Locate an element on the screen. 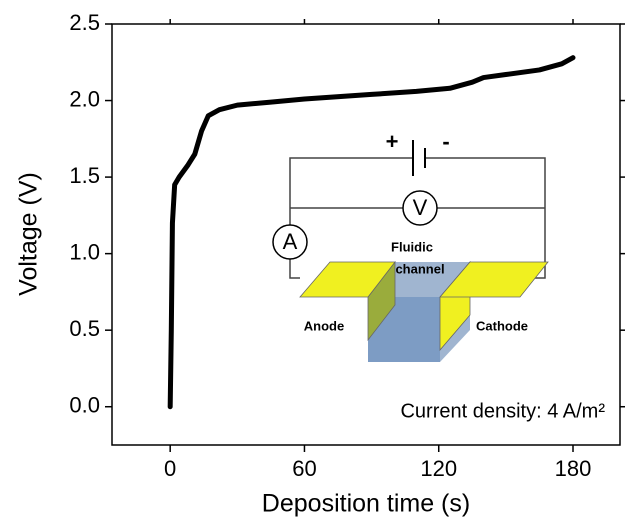  x-tick-label: 120 is located at coordinates (438, 468).